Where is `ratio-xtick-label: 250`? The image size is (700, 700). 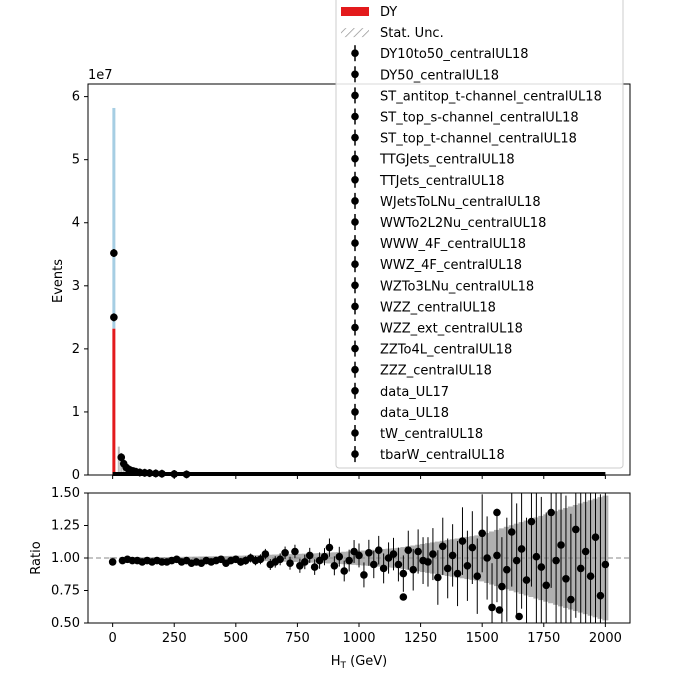
ratio-xtick-label: 250 is located at coordinates (174, 638).